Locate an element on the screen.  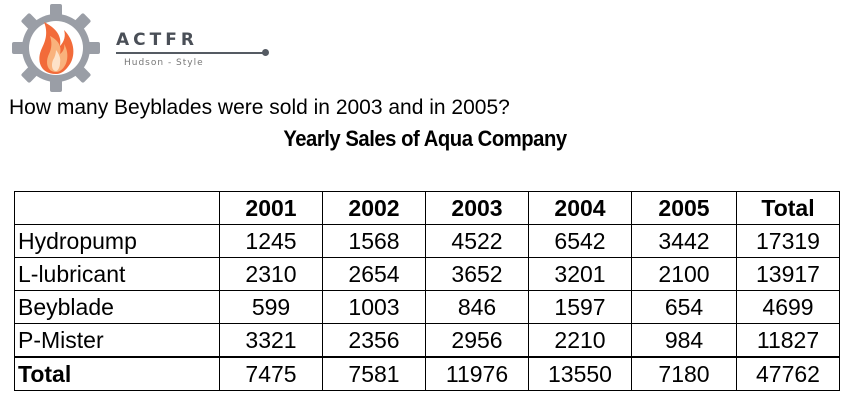
header-cell-total: Total is located at coordinates (788, 208).